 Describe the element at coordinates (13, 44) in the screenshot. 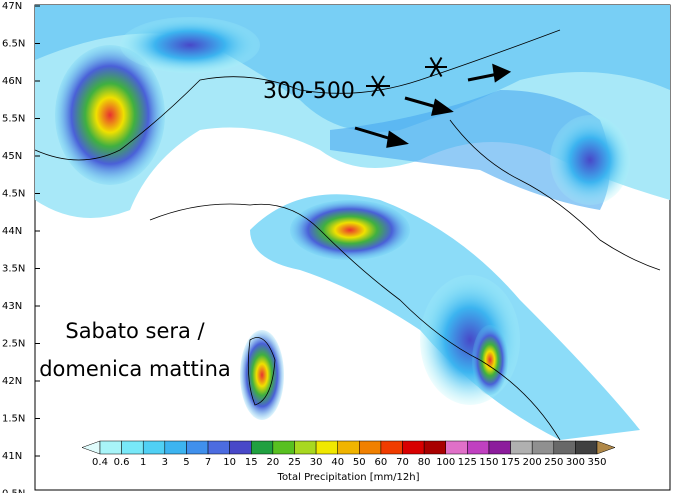

I see `lat-label: 6.5N` at that location.